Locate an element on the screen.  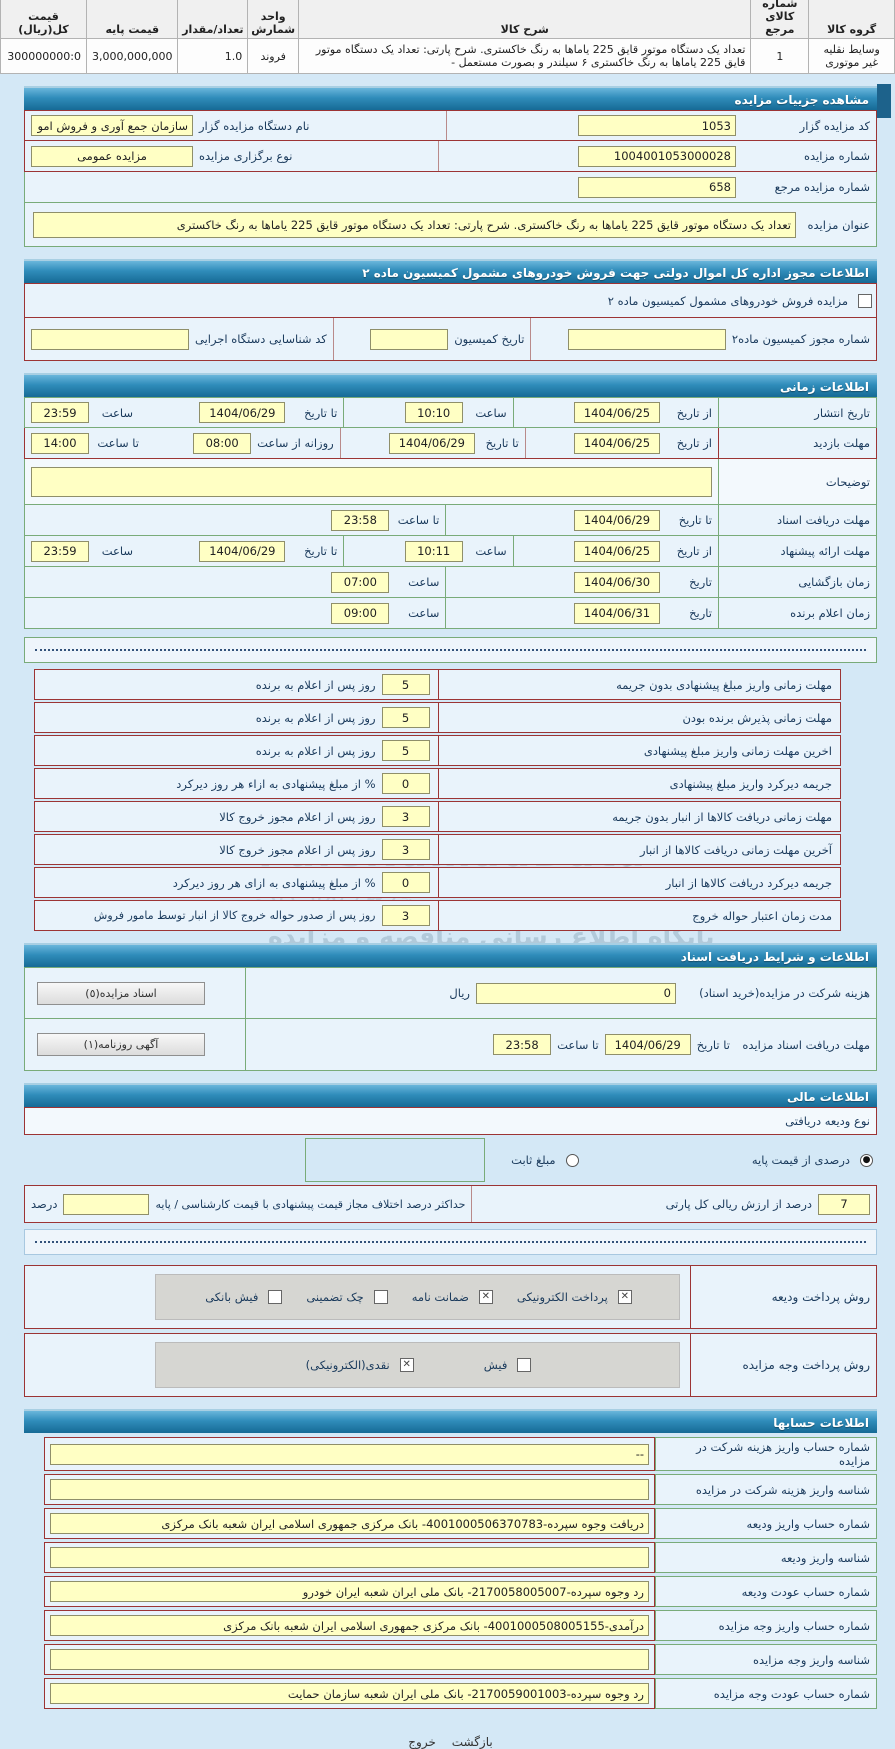
winner-date-input is located at coordinates (617, 613).